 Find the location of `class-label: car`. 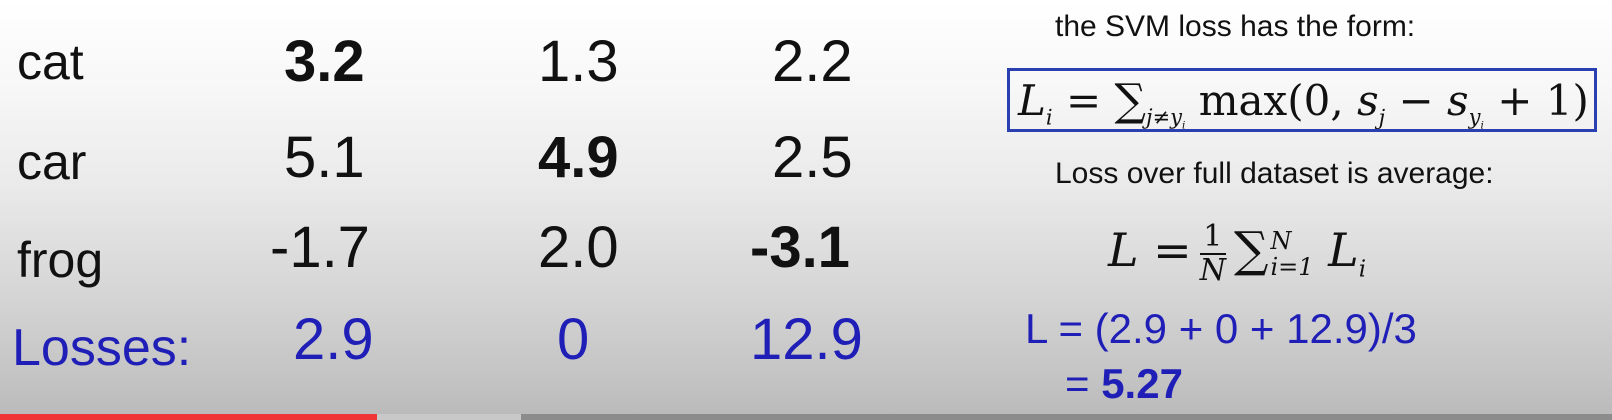

class-label: car is located at coordinates (52, 162).